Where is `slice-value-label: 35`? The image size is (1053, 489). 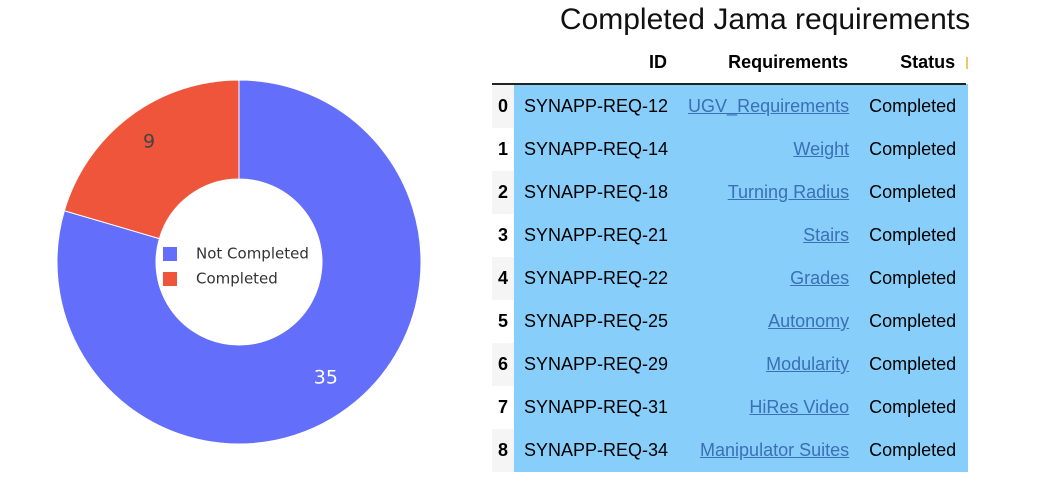
slice-value-label: 35 is located at coordinates (326, 378).